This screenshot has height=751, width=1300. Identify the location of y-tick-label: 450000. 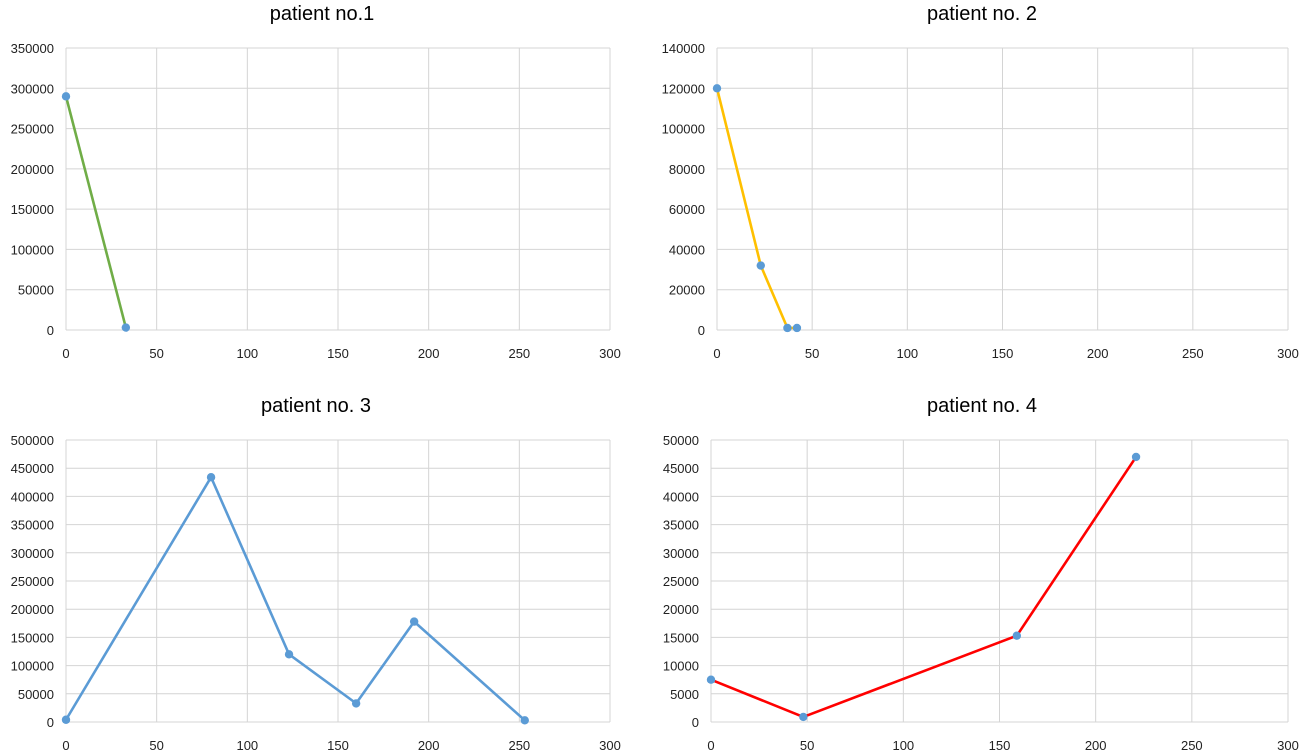
(32, 468).